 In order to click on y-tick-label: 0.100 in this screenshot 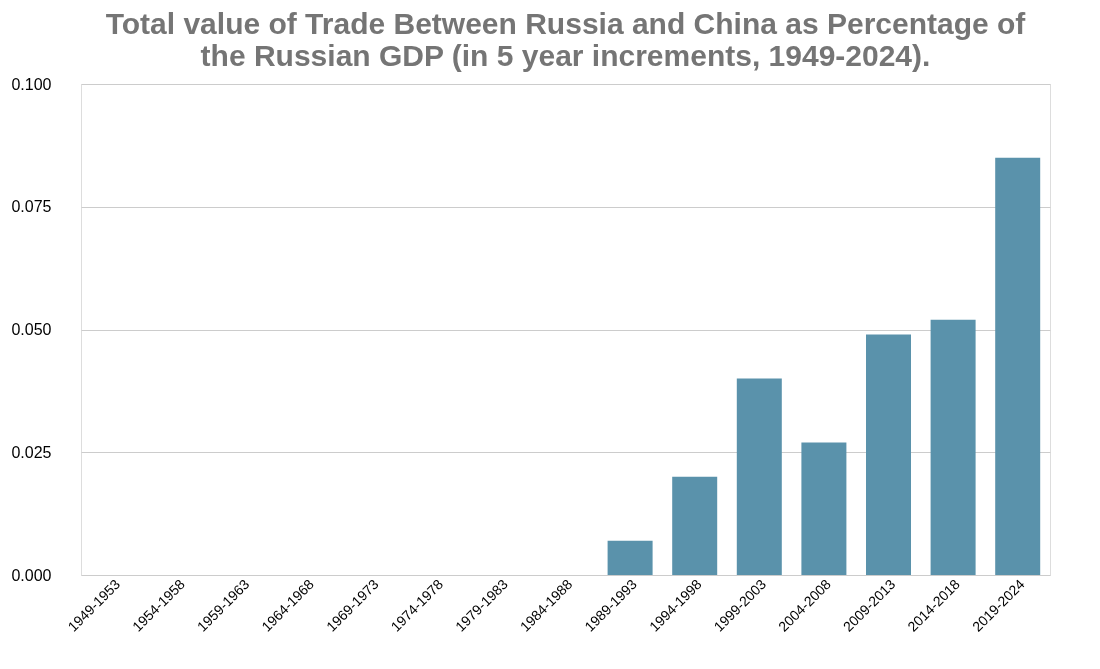, I will do `click(31, 84)`.